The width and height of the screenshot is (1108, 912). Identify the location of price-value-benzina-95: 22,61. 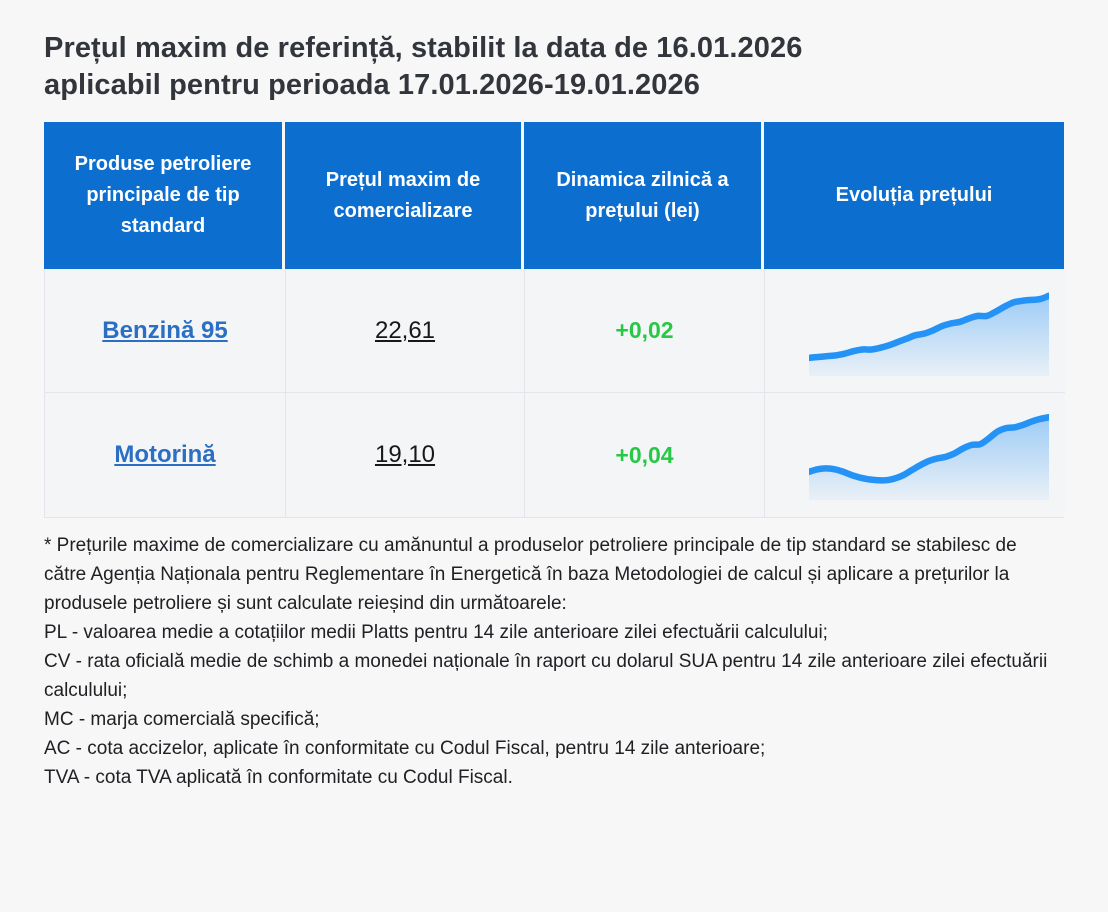
(405, 330).